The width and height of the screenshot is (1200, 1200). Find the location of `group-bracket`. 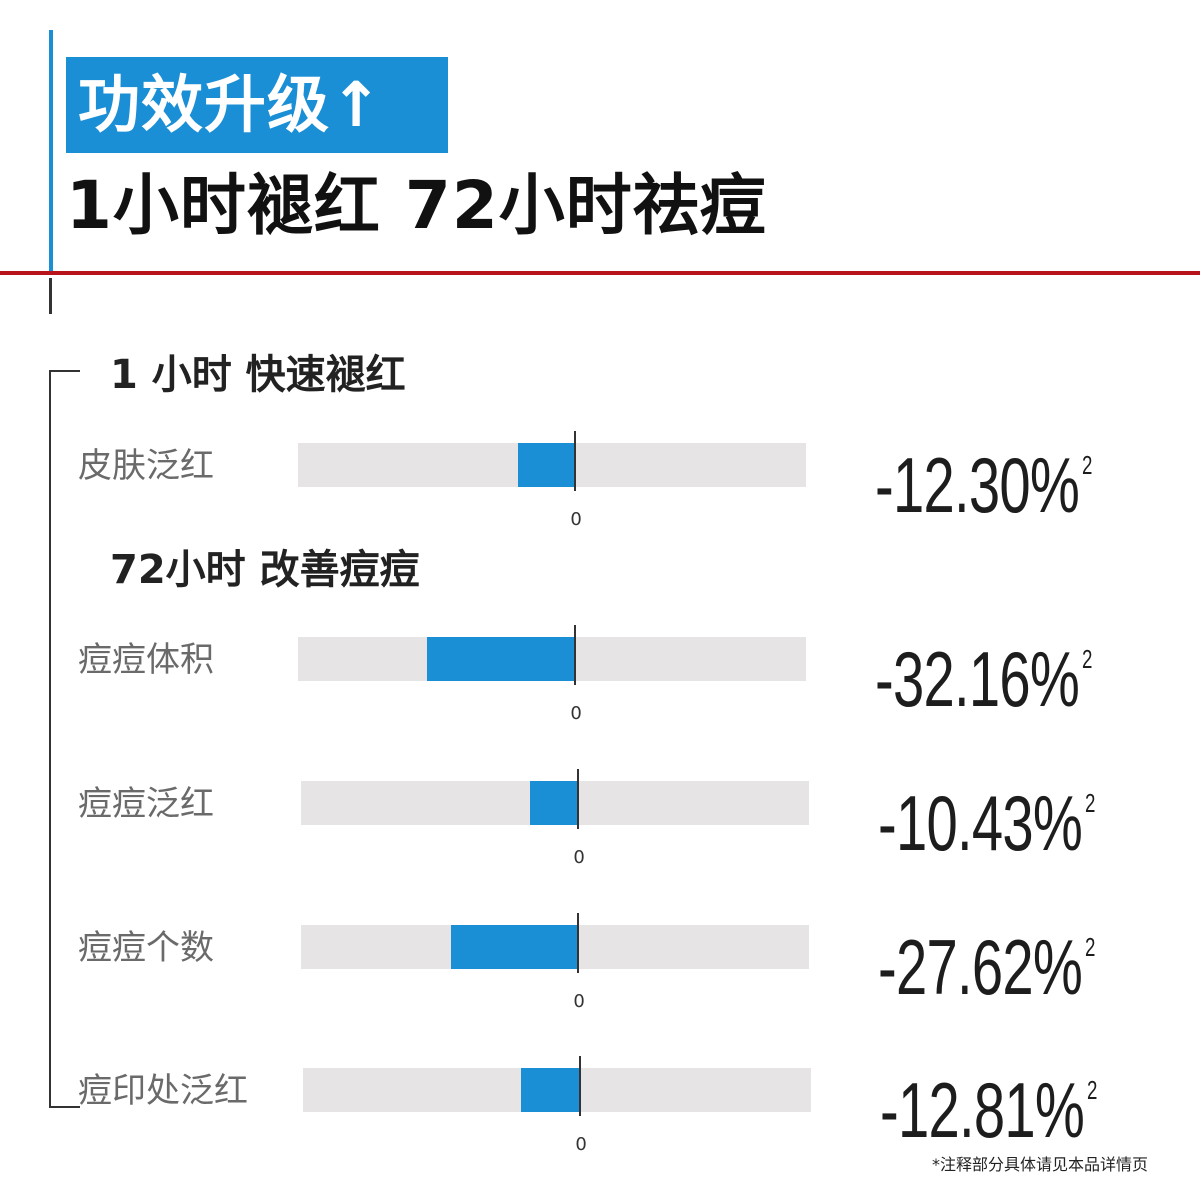

group-bracket is located at coordinates (64, 739).